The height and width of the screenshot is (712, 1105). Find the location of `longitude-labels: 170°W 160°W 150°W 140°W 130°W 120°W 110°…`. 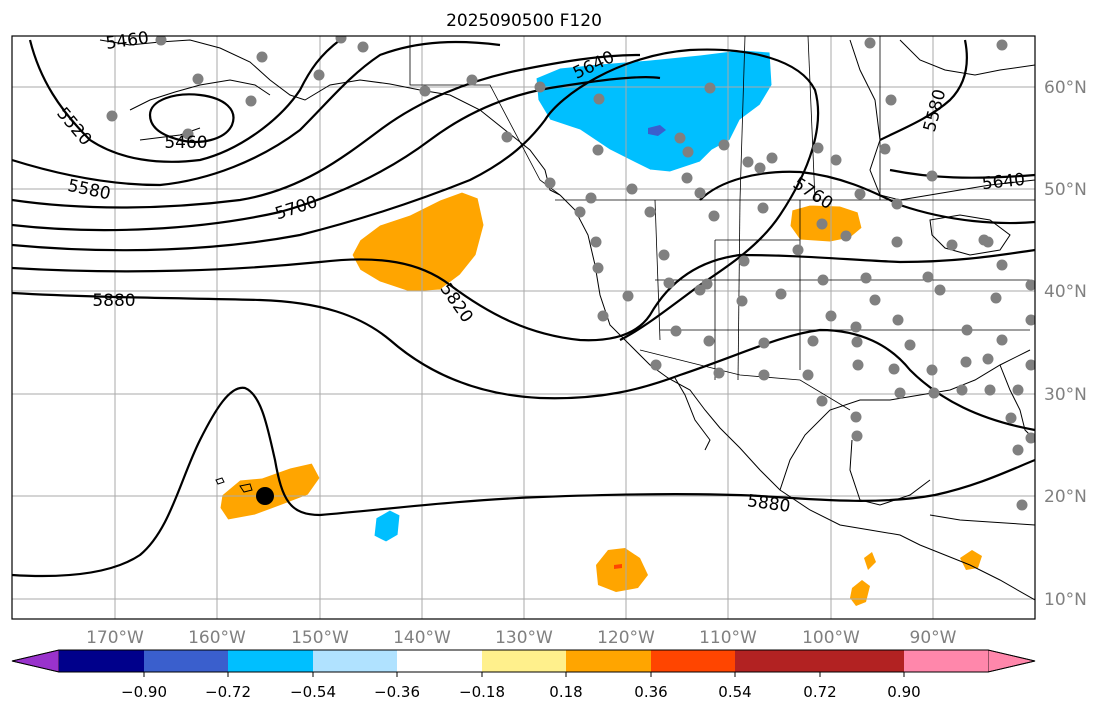

longitude-labels: 170°W 160°W 150°W 140°W 130°W 120°W 110°… is located at coordinates (521, 638).